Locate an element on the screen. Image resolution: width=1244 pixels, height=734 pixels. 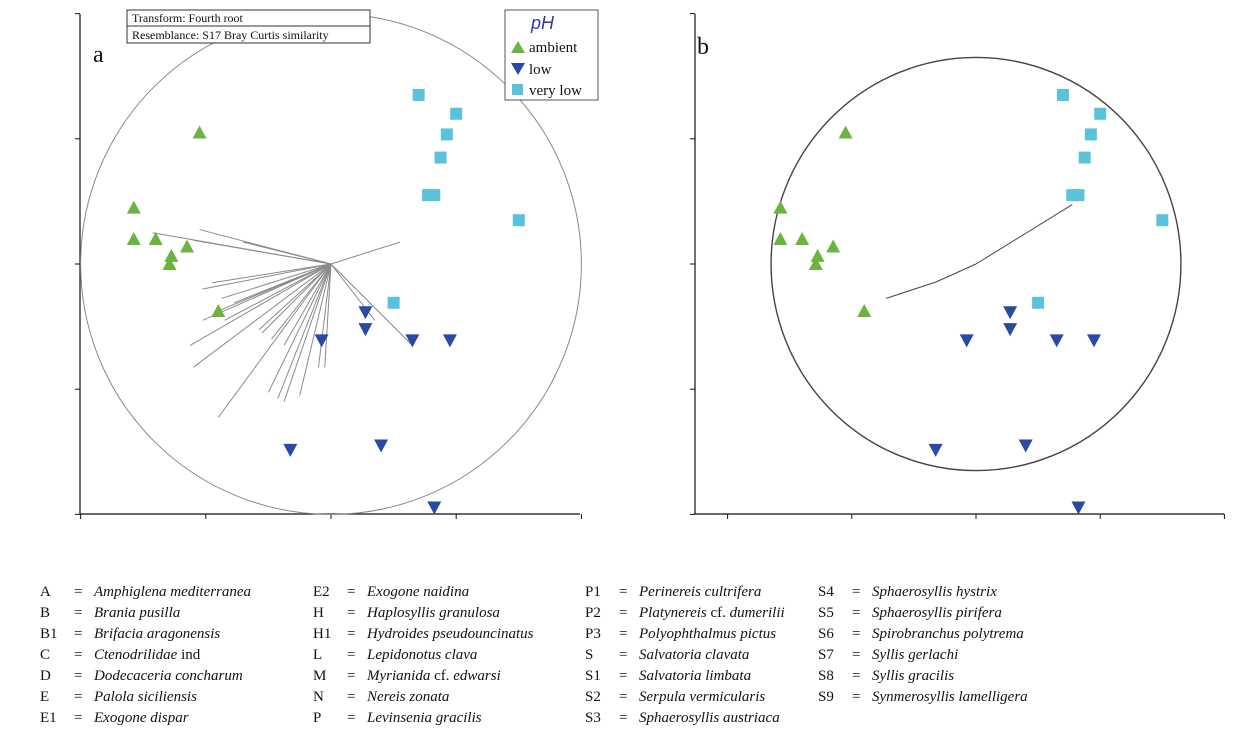
species-code: P3 is located at coordinates (593, 634).